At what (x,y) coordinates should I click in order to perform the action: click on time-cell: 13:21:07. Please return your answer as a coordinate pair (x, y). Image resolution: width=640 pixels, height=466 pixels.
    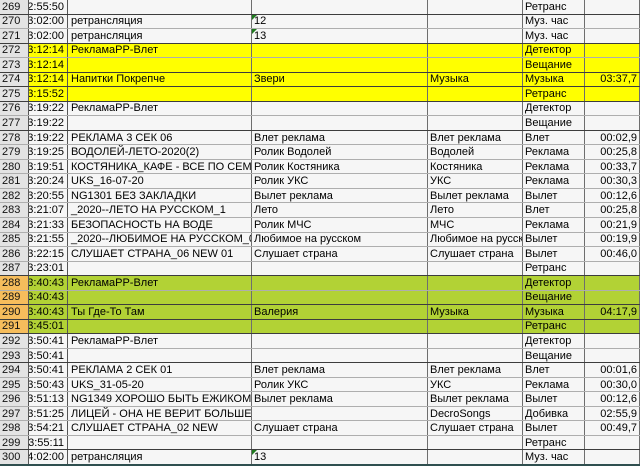
    Looking at the image, I should click on (48, 210).